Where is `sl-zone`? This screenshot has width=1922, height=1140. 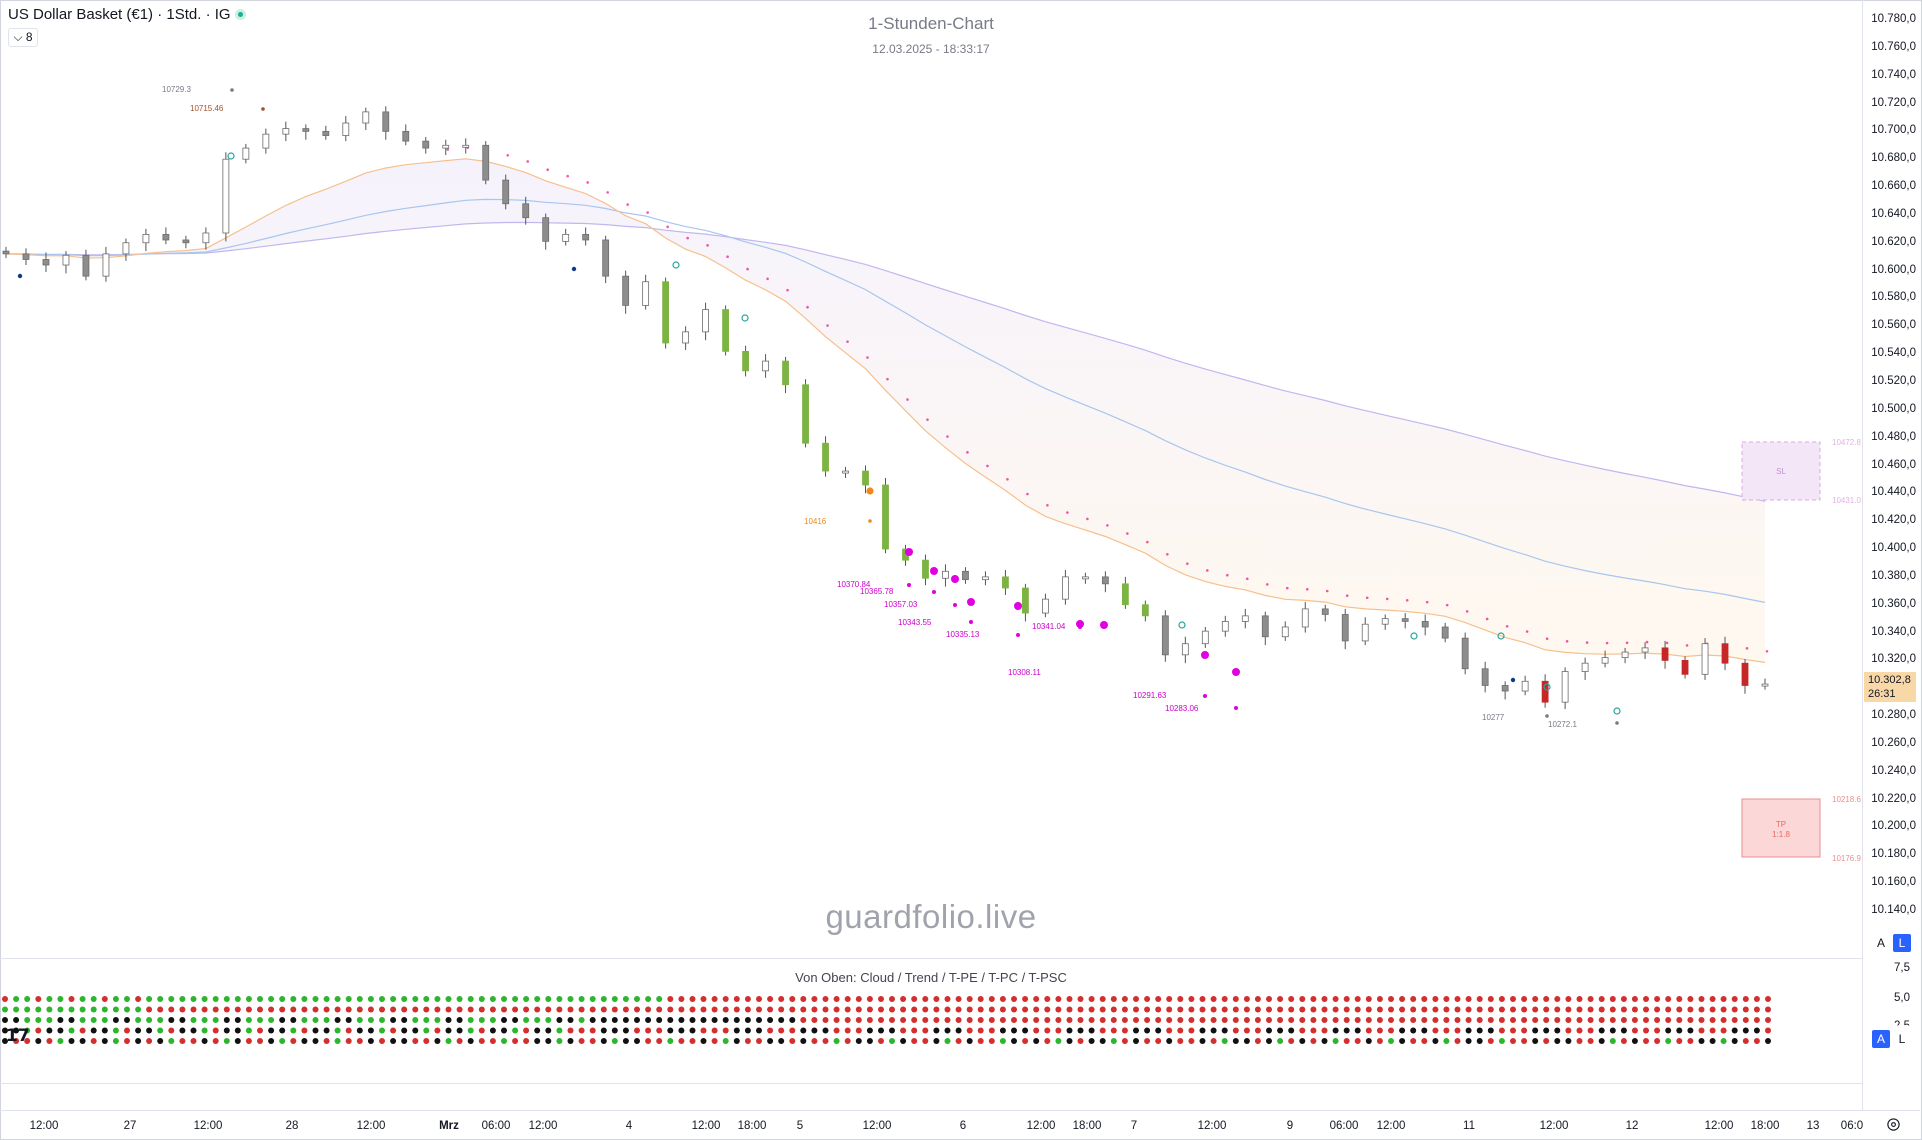
sl-zone is located at coordinates (1781, 471).